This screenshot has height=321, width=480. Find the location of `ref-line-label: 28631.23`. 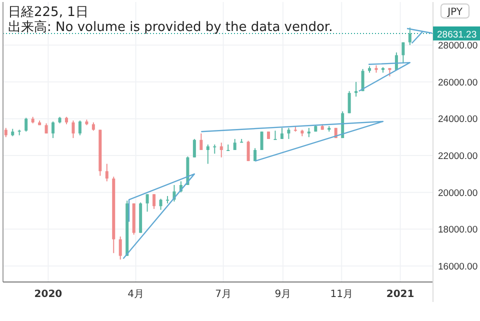

ref-line-label: 28631.23 is located at coordinates (457, 34).